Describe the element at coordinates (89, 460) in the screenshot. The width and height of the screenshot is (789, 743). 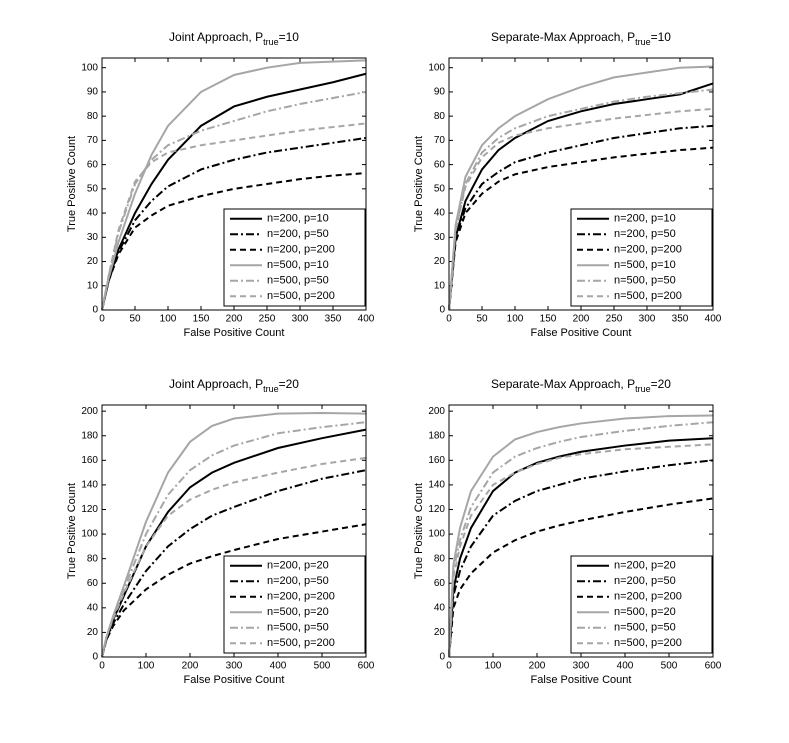
I see `y-tick-label: 160` at that location.